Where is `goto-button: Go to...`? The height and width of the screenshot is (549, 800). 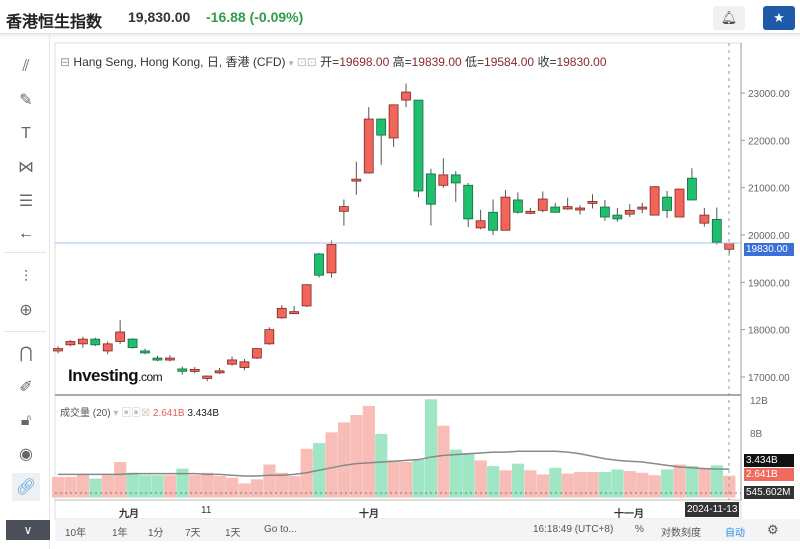 goto-button: Go to... is located at coordinates (280, 529).